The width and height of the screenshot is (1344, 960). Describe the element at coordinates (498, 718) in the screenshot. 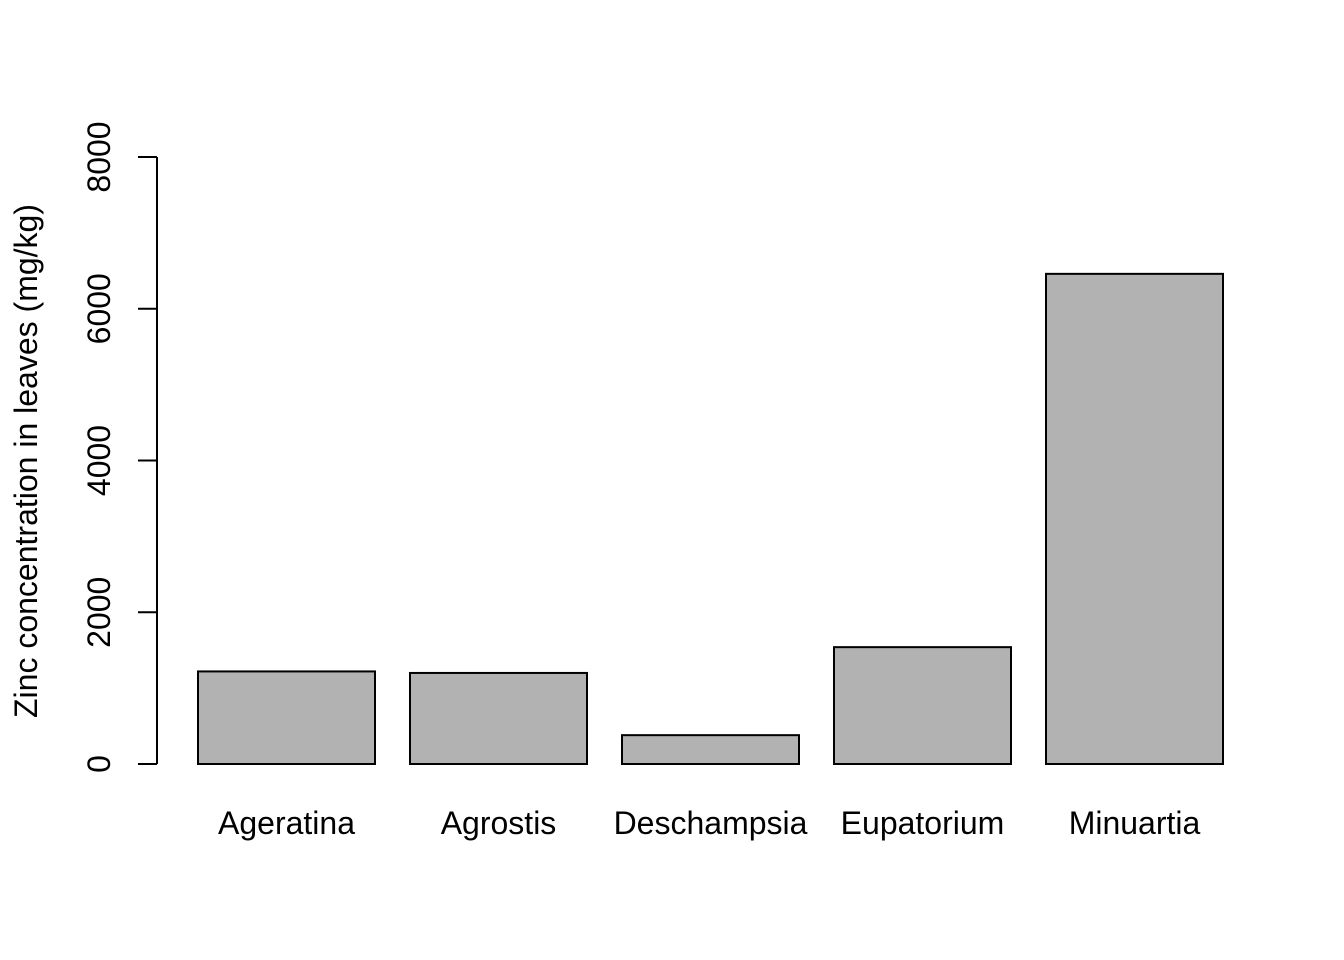

I see `bar-agrostis` at that location.